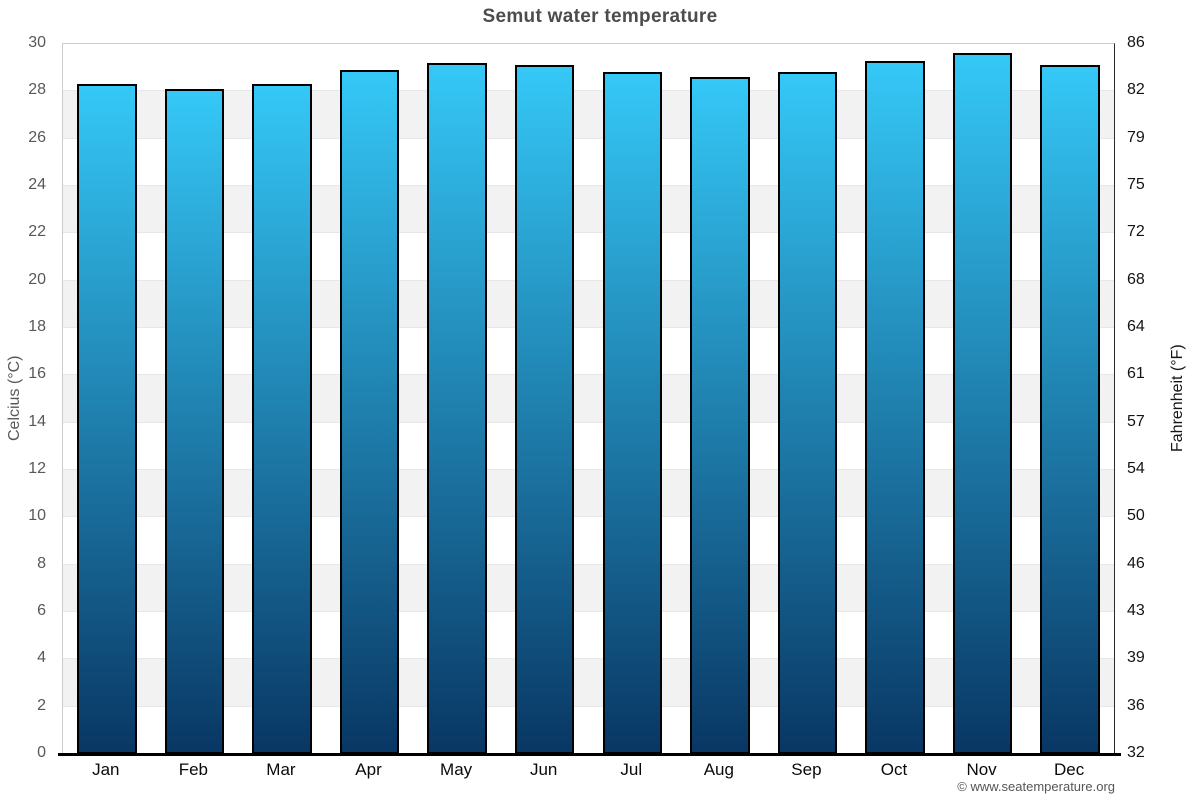 Image resolution: width=1200 pixels, height=800 pixels. What do you see at coordinates (37, 42) in the screenshot?
I see `ytick-celsius-30: 30` at bounding box center [37, 42].